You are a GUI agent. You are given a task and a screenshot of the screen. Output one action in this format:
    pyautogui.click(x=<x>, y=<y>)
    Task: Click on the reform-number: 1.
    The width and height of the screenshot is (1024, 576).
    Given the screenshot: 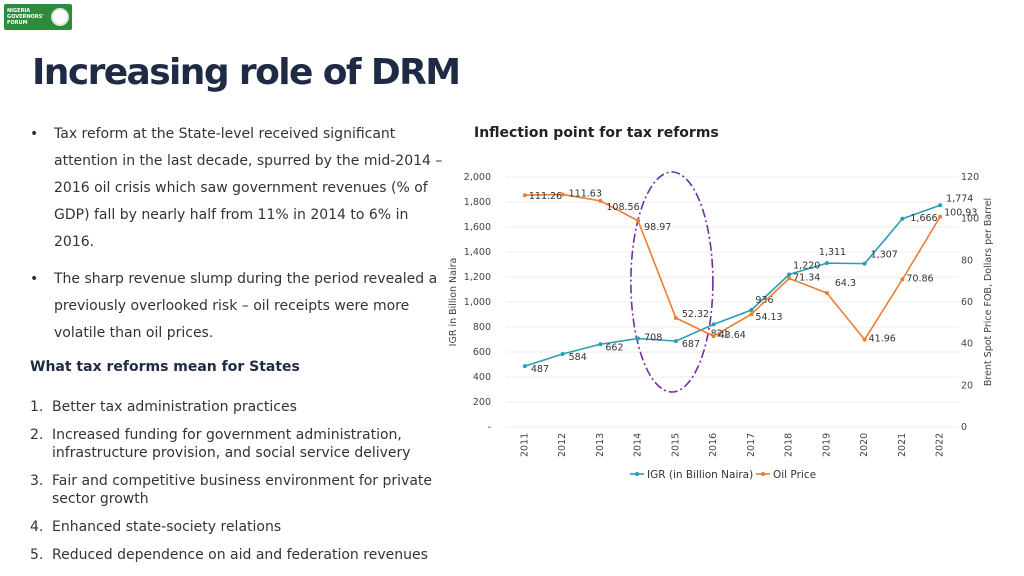 What is the action you would take?
    pyautogui.click(x=37, y=407)
    